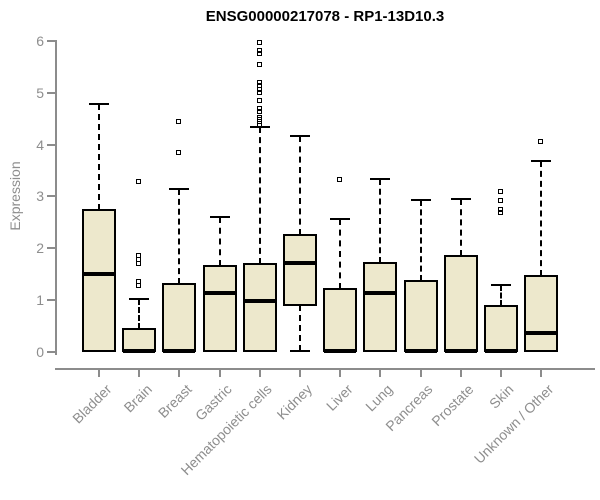 The height and width of the screenshot is (500, 600). What do you see at coordinates (501, 350) in the screenshot?
I see `median-skin` at bounding box center [501, 350].